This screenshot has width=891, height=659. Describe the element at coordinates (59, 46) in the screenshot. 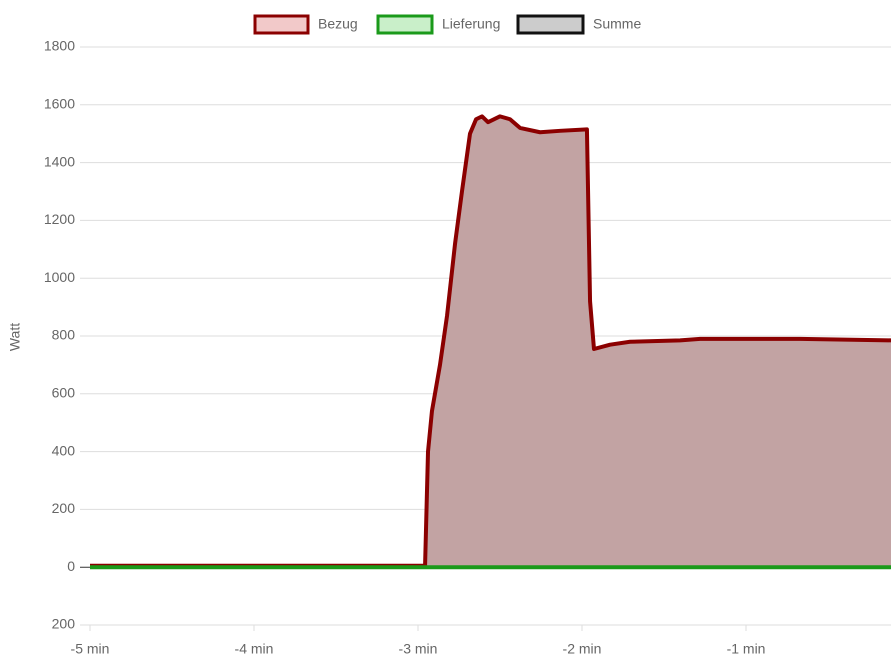

I see `y-tick-label: 1800` at that location.